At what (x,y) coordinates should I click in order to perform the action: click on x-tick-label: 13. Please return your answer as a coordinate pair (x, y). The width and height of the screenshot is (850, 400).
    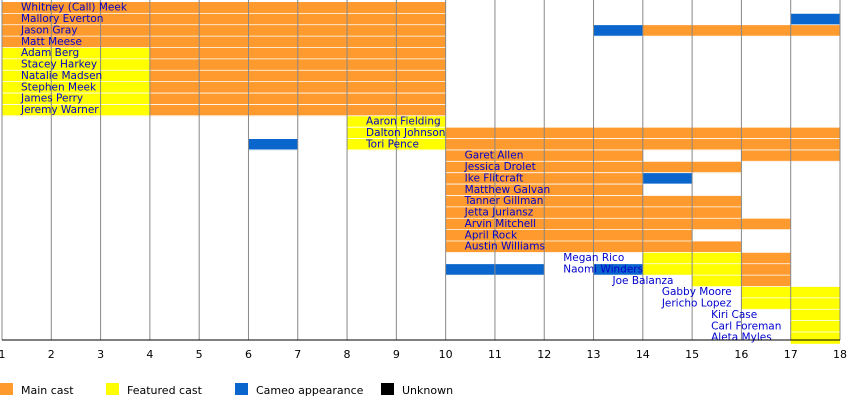
    Looking at the image, I should click on (594, 354).